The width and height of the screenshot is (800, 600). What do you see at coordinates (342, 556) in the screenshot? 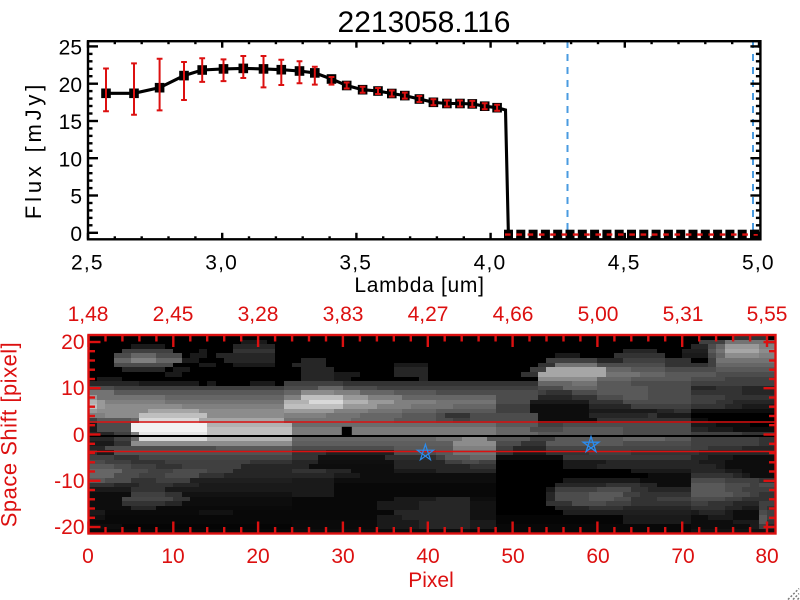
I see `svg-text: 30` at bounding box center [342, 556].